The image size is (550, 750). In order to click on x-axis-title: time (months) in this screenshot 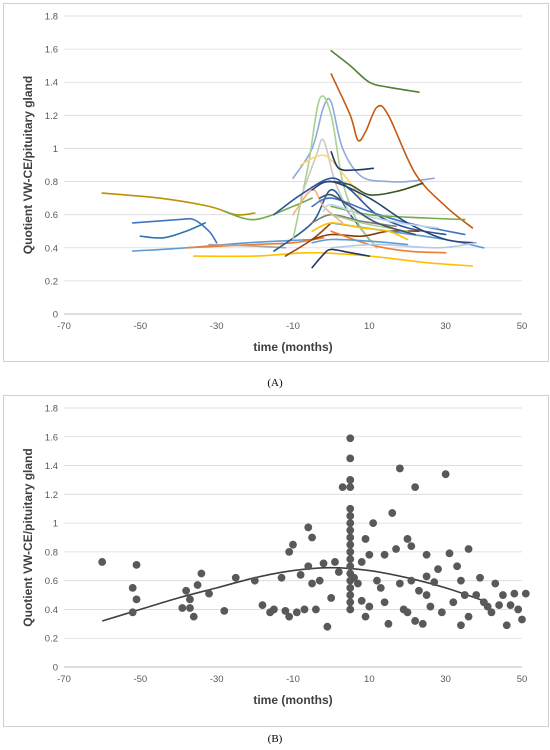, I will do `click(292, 347)`.